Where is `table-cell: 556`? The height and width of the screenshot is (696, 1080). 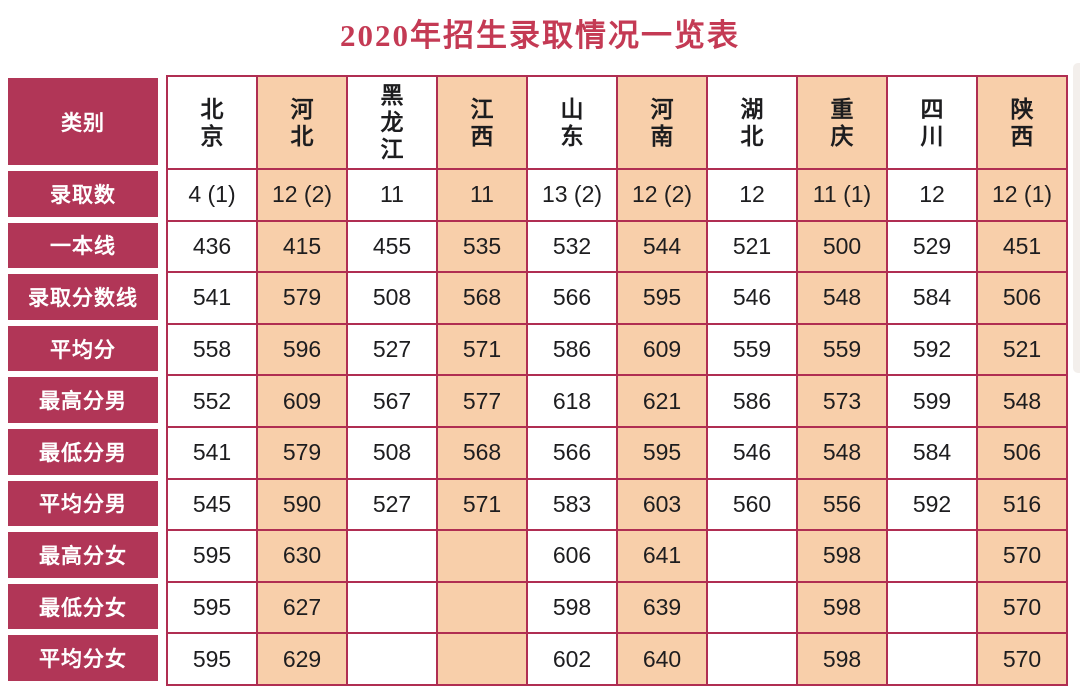 table-cell: 556 is located at coordinates (842, 504).